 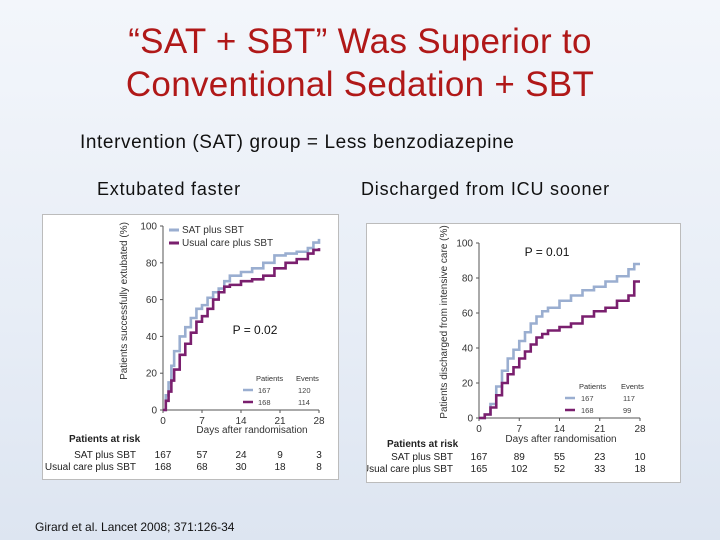 What do you see at coordinates (135, 527) in the screenshot?
I see `citation: Girard et al. Lancet 2008; 371:126-34` at bounding box center [135, 527].